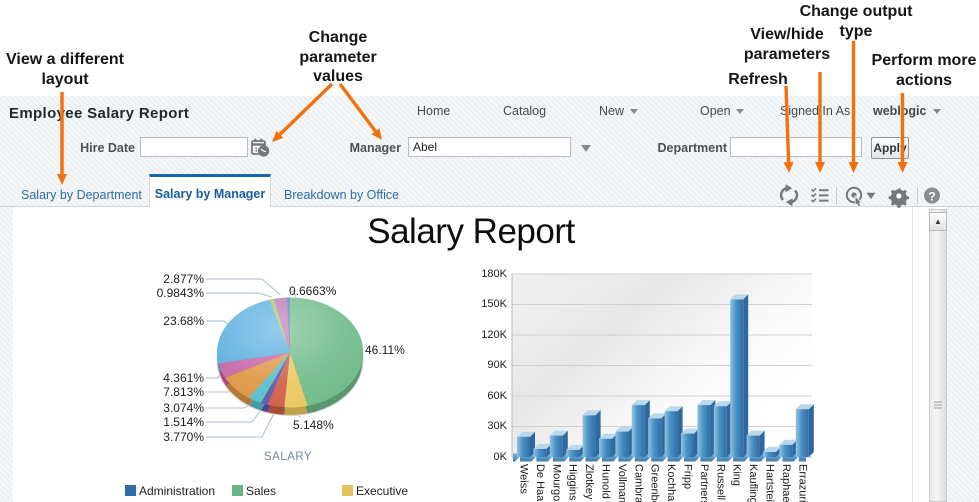 Image resolution: width=979 pixels, height=502 pixels. What do you see at coordinates (589, 482) in the screenshot?
I see `svg-text: Zlotkey` at bounding box center [589, 482].